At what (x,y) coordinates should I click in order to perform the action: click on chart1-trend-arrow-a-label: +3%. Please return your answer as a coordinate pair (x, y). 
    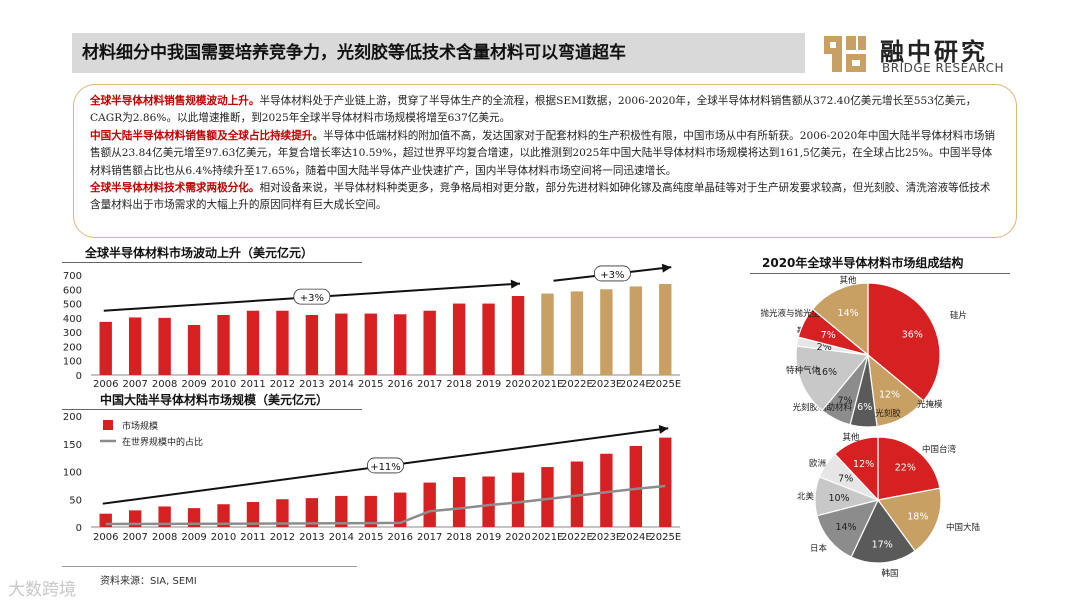
    Looking at the image, I should click on (312, 298).